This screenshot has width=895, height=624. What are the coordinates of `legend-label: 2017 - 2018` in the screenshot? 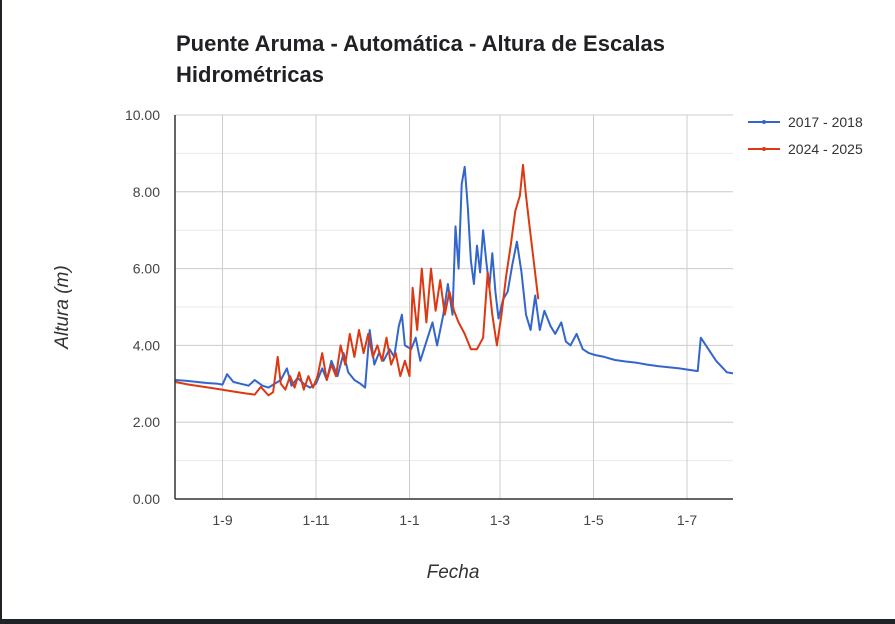 It's located at (825, 122).